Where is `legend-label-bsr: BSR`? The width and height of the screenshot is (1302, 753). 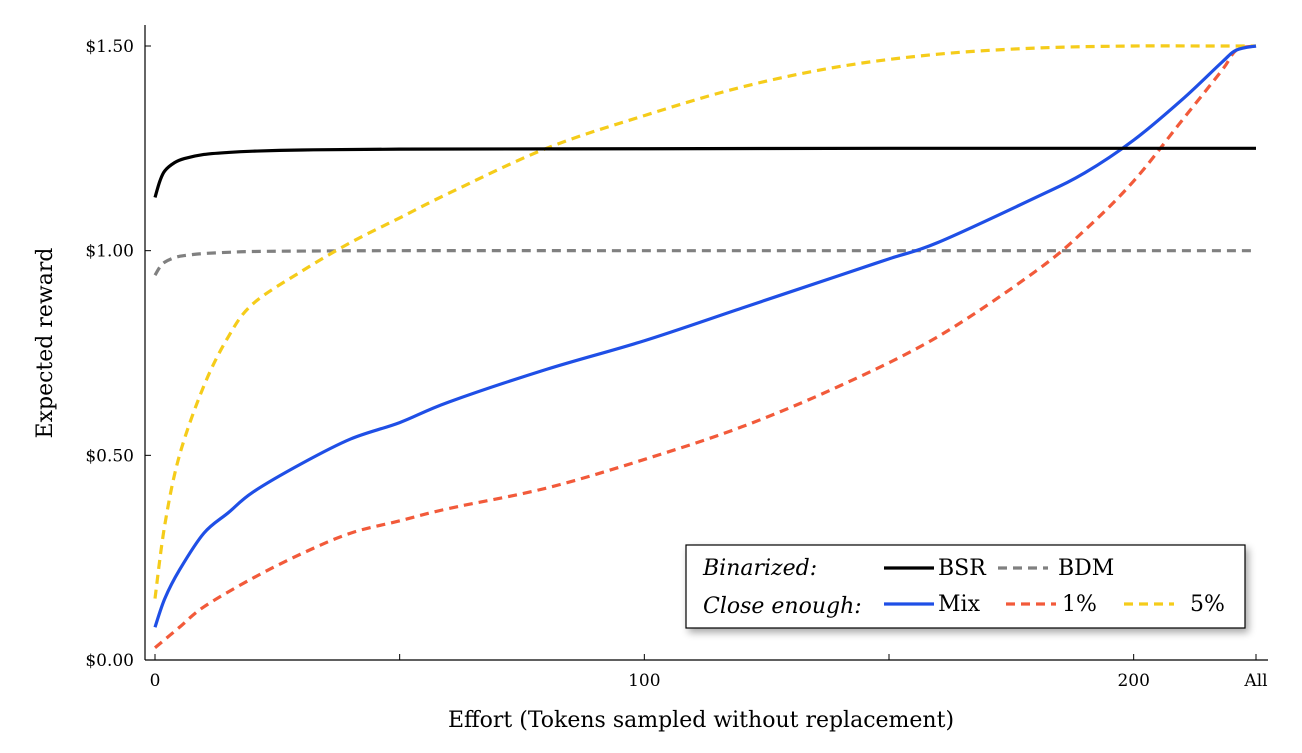 legend-label-bsr: BSR is located at coordinates (962, 568).